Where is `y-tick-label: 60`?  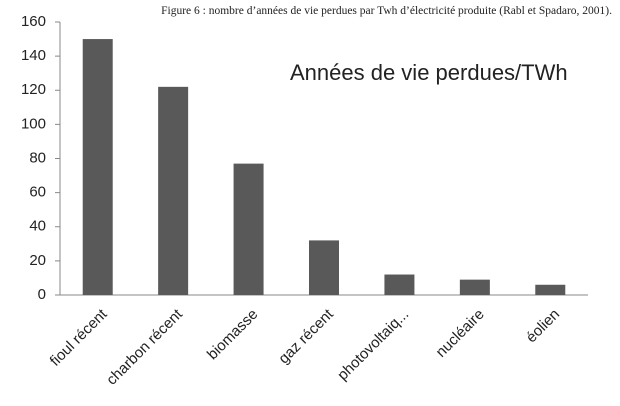
y-tick-label: 60 is located at coordinates (37, 192).